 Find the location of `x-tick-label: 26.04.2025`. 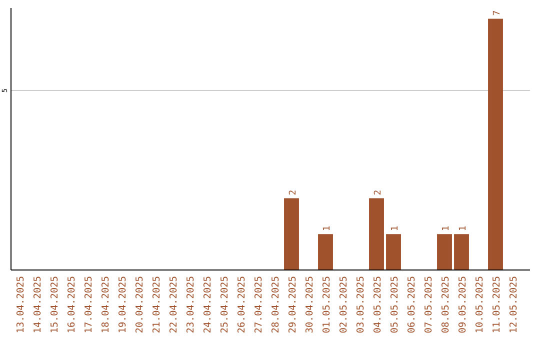

x-tick-label: 26.04.2025 is located at coordinates (242, 305).